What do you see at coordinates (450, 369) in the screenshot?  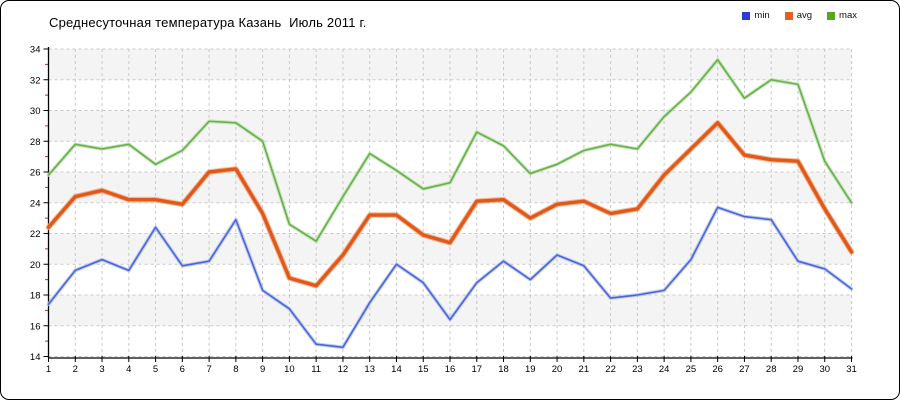 I see `x-axis-label: 16` at bounding box center [450, 369].